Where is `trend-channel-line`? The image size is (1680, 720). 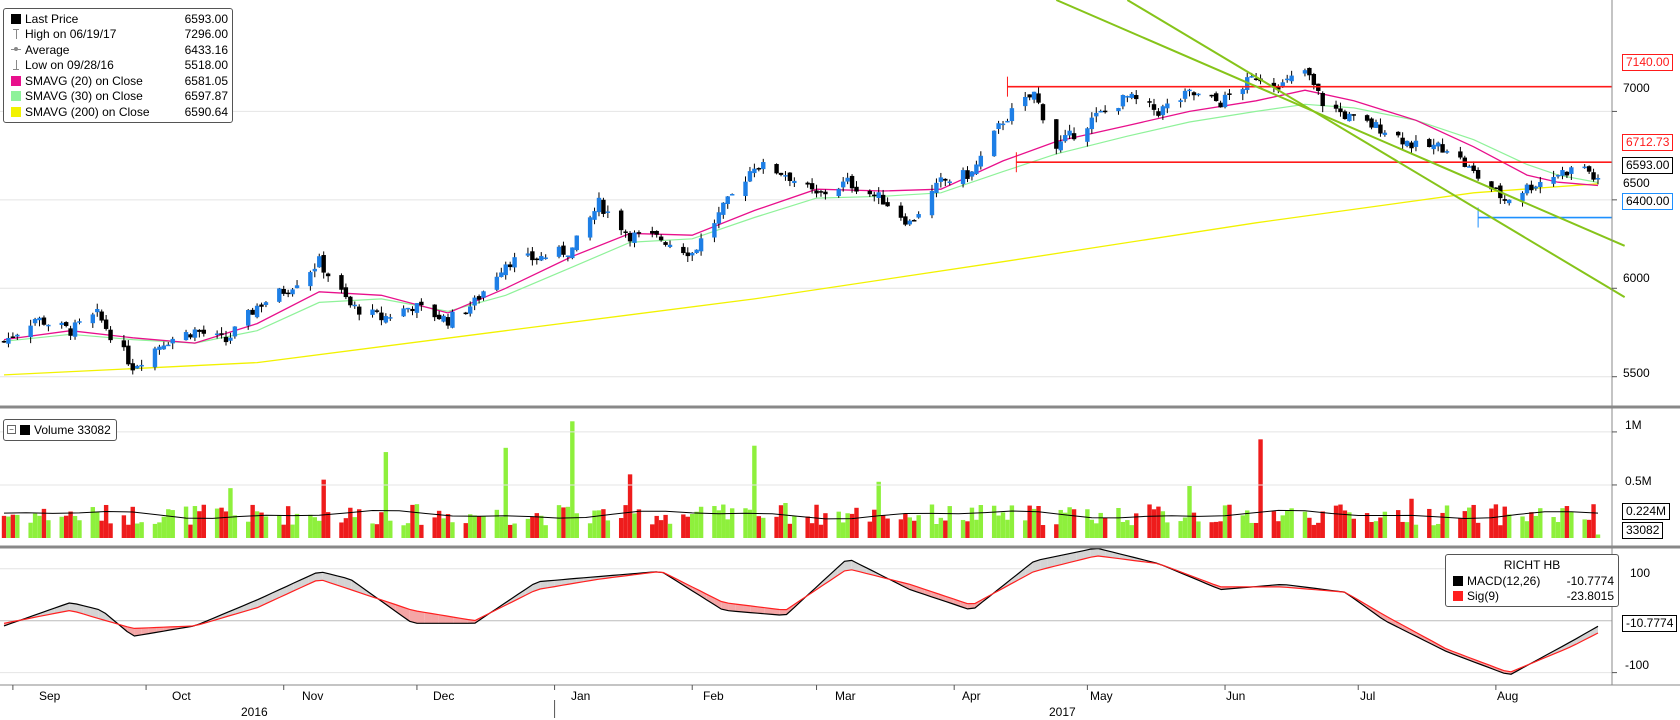 trend-channel-line is located at coordinates (1340, 123).